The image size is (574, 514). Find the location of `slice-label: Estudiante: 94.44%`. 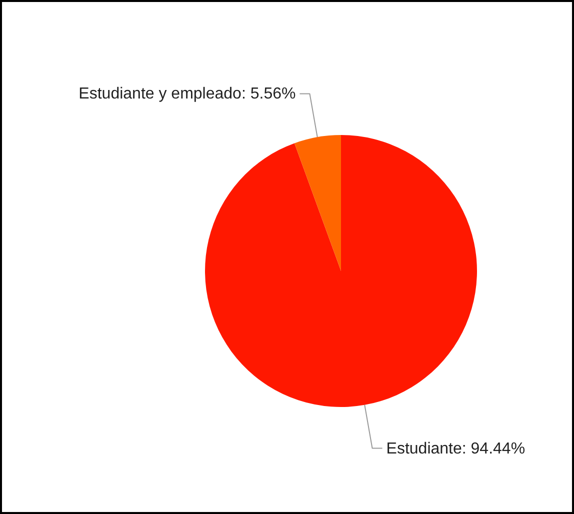

slice-label: Estudiante: 94.44% is located at coordinates (456, 449).